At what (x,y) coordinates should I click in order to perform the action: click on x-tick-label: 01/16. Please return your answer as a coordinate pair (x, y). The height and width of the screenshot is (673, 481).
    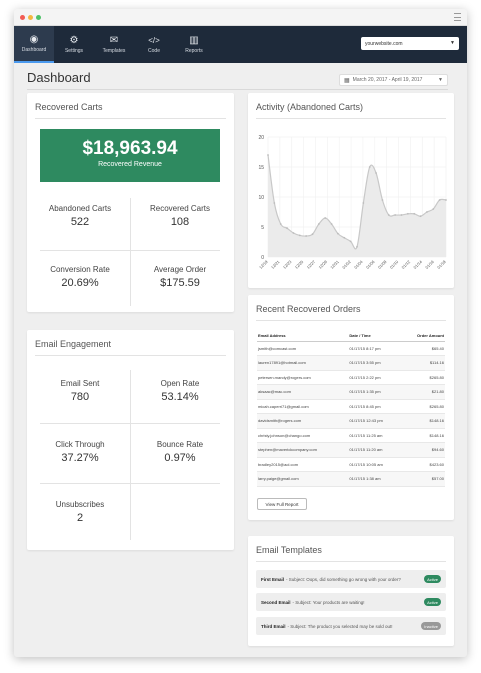
    Looking at the image, I should click on (429, 264).